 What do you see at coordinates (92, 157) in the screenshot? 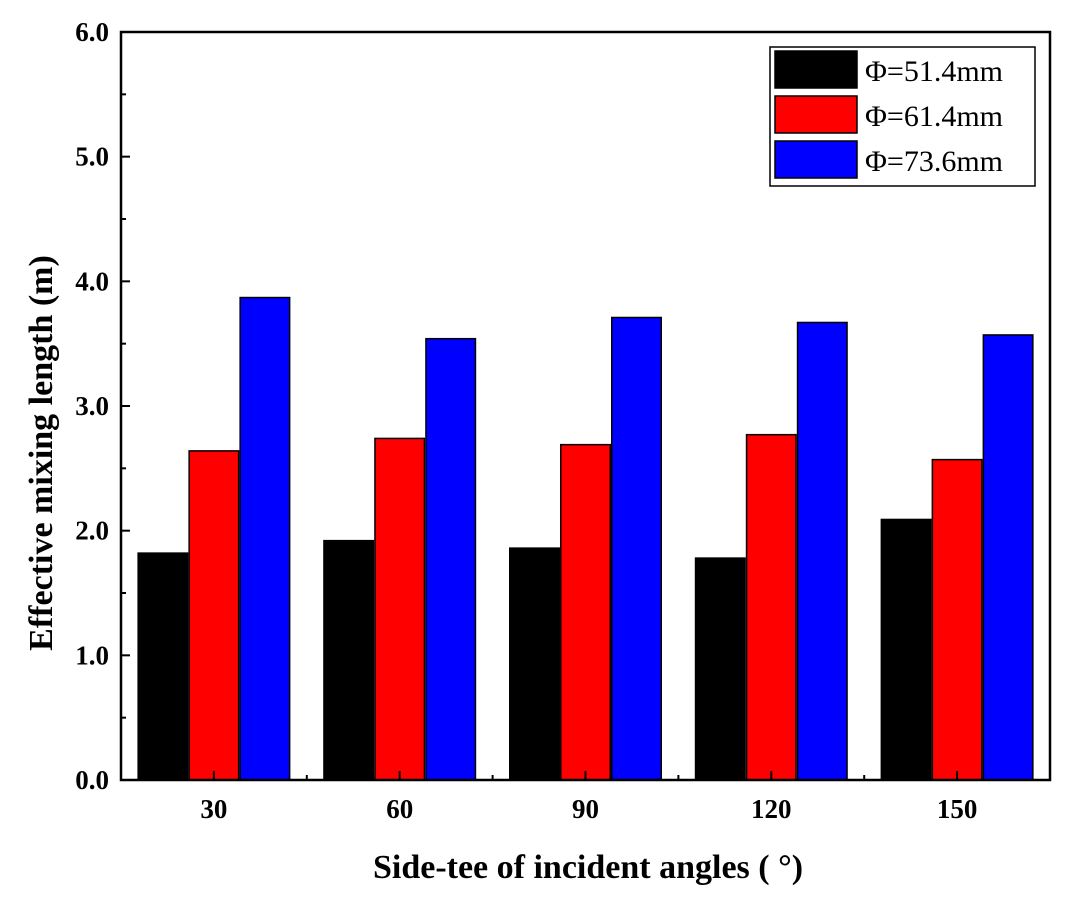
I see `y-tick-label: 5.0` at bounding box center [92, 157].